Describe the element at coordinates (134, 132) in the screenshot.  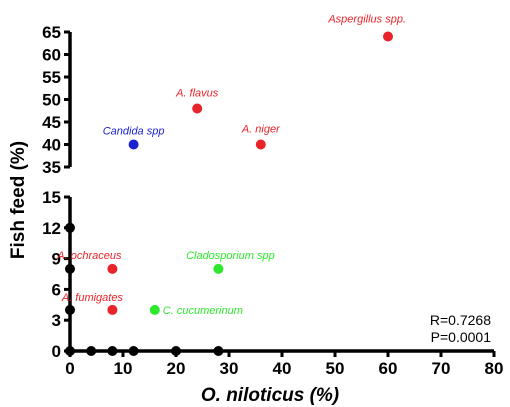
I see `point-label: Candida spp` at that location.